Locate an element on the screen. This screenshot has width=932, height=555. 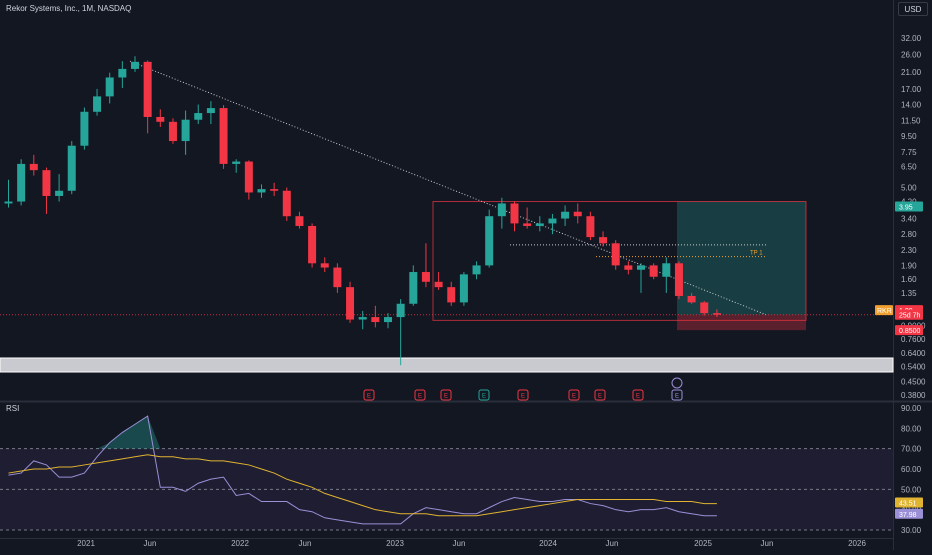
time-tick-label: 2022 is located at coordinates (240, 543).